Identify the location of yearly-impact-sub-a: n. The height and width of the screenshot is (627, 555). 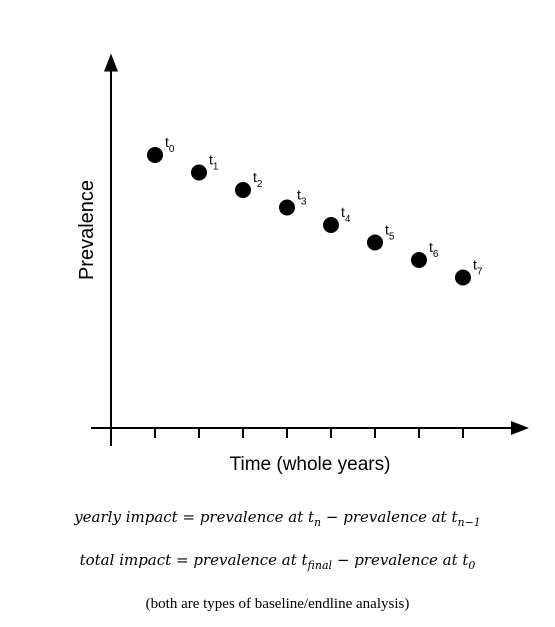
(318, 522).